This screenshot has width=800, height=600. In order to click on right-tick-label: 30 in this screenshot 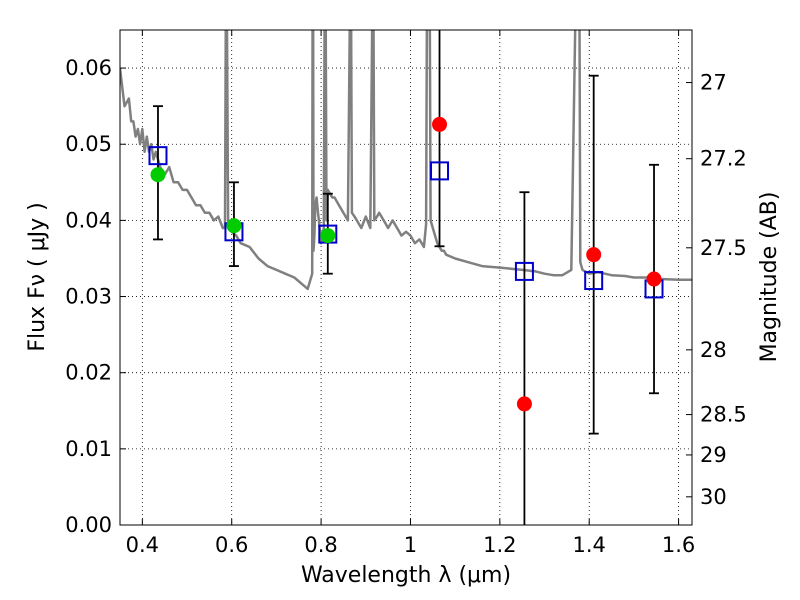, I will do `click(713, 497)`.